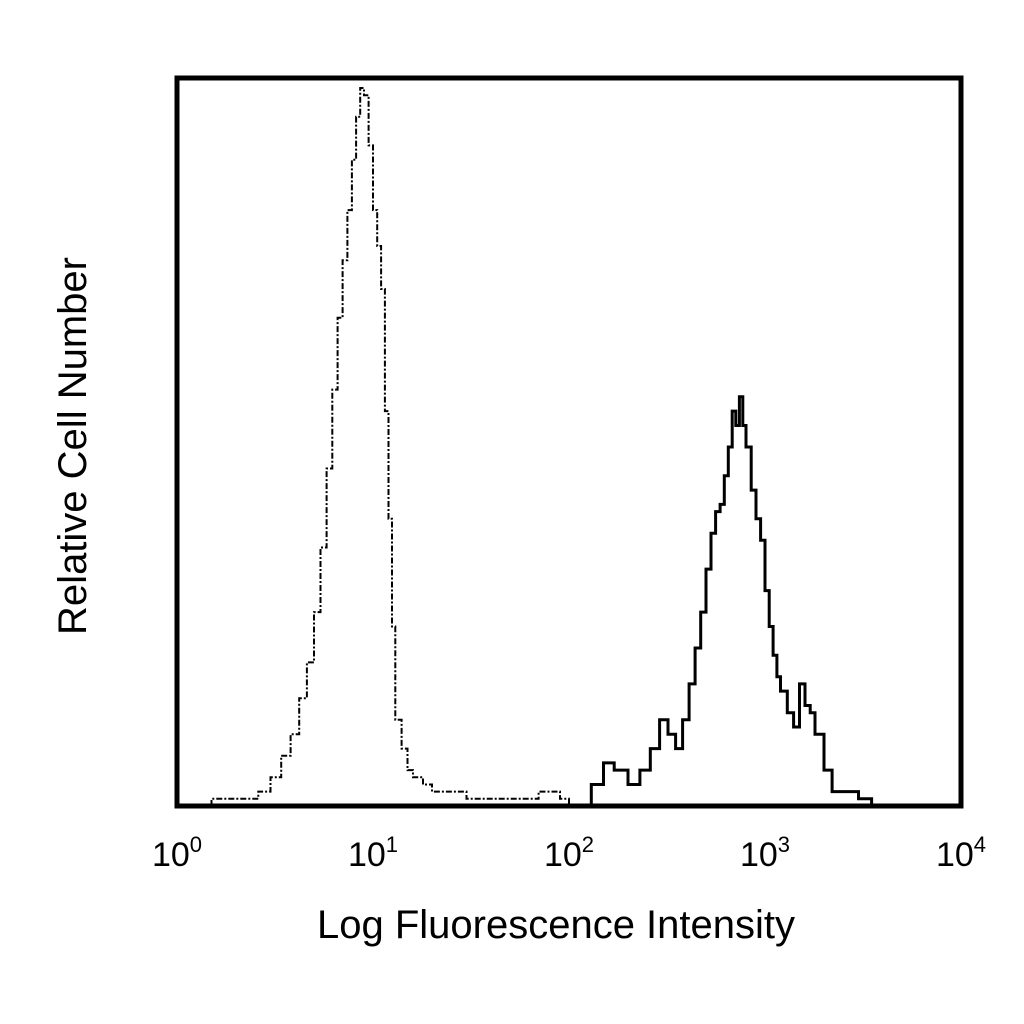 Image resolution: width=1024 pixels, height=1024 pixels. What do you see at coordinates (556, 925) in the screenshot?
I see `x-axis-label: Log Fluorescence Intensity` at bounding box center [556, 925].